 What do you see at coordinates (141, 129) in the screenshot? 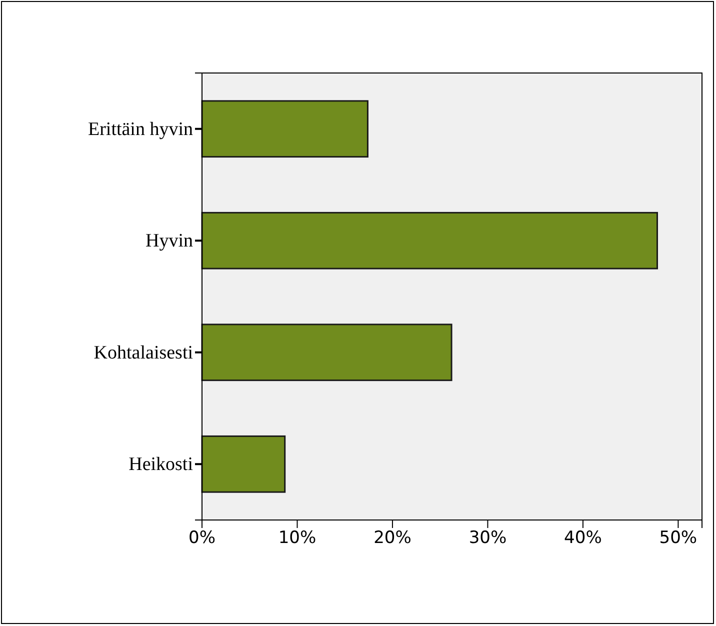
I see `y-tick-label: Erittäin hyvin` at bounding box center [141, 129].